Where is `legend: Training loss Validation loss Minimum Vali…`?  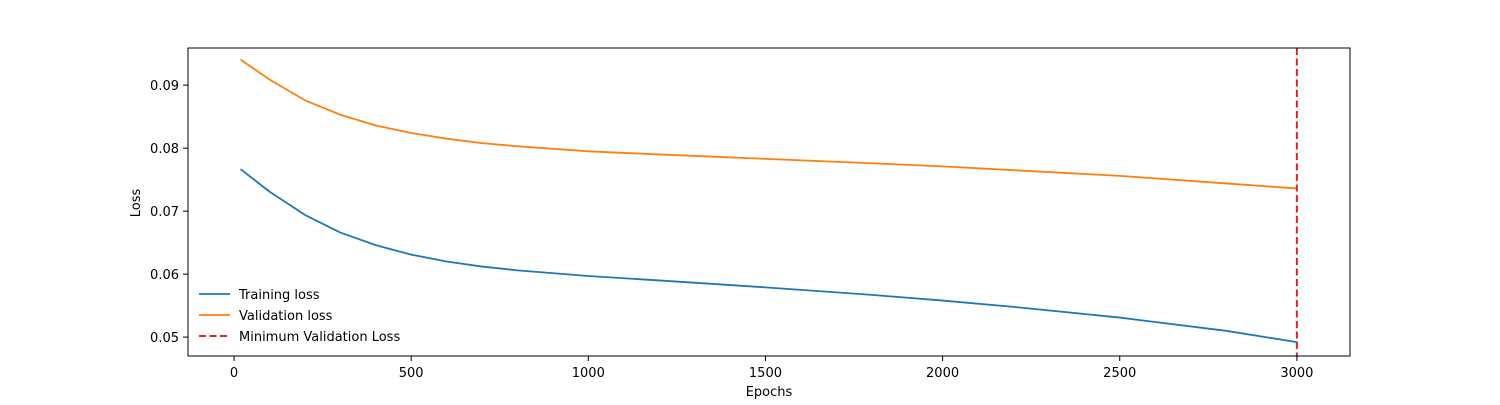 legend: Training loss Validation loss Minimum Vali… is located at coordinates (299, 316).